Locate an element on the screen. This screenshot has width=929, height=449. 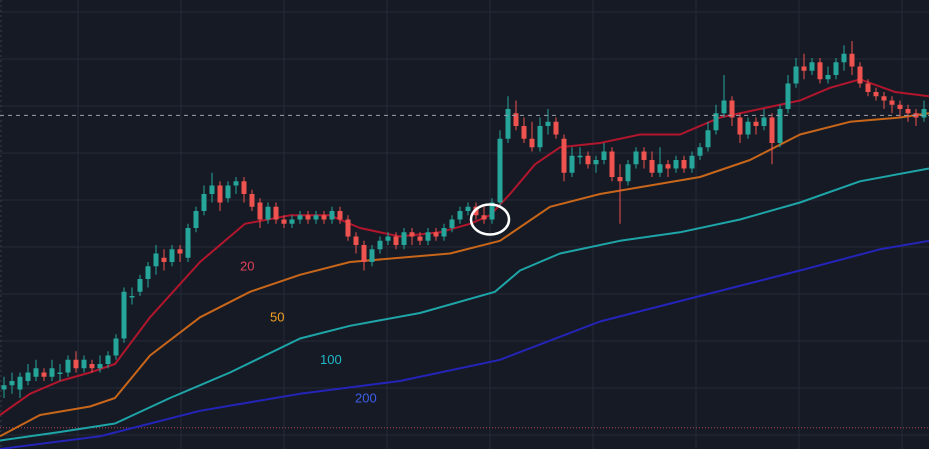
ma-label-200: 200 is located at coordinates (366, 397).